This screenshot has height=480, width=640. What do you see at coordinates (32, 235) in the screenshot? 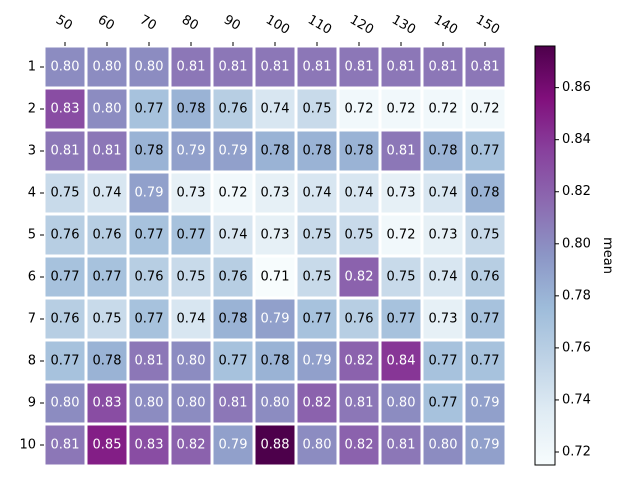
I see `y-tick-label-5: 5` at bounding box center [32, 235].